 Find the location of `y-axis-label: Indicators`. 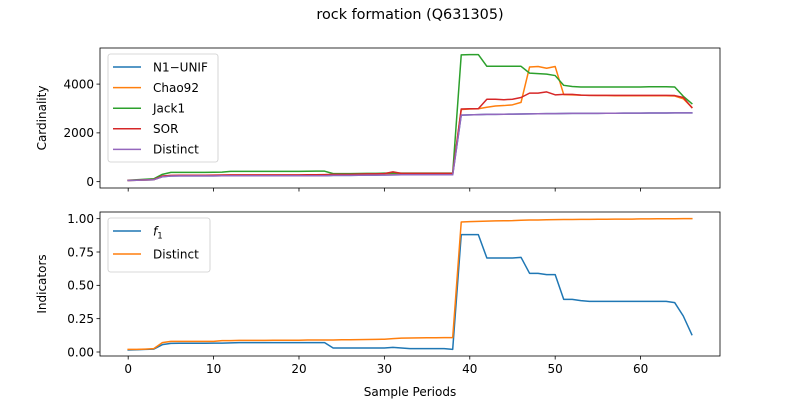

y-axis-label: Indicators is located at coordinates (42, 283).